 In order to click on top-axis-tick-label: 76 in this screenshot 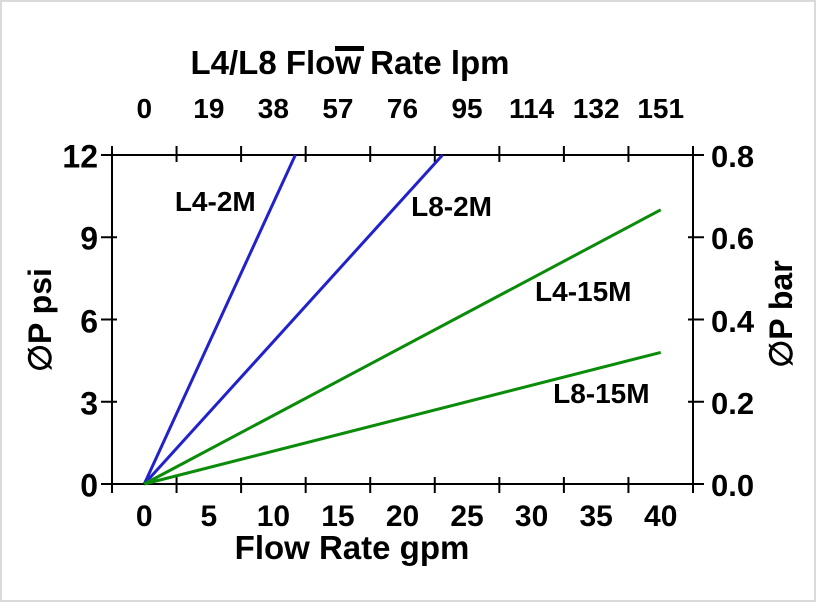, I will do `click(402, 108)`.